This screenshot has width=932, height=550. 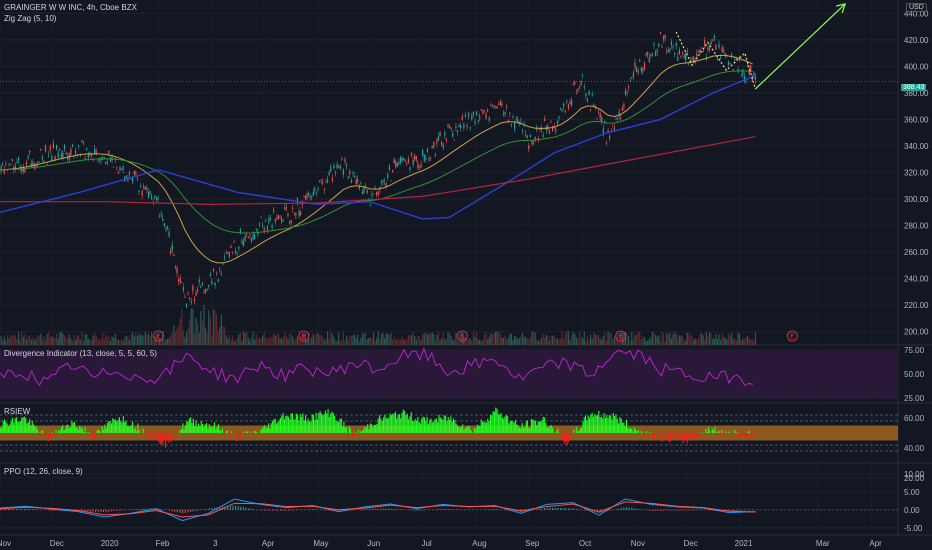 What do you see at coordinates (916, 7) in the screenshot?
I see `currency-button: USD` at bounding box center [916, 7].